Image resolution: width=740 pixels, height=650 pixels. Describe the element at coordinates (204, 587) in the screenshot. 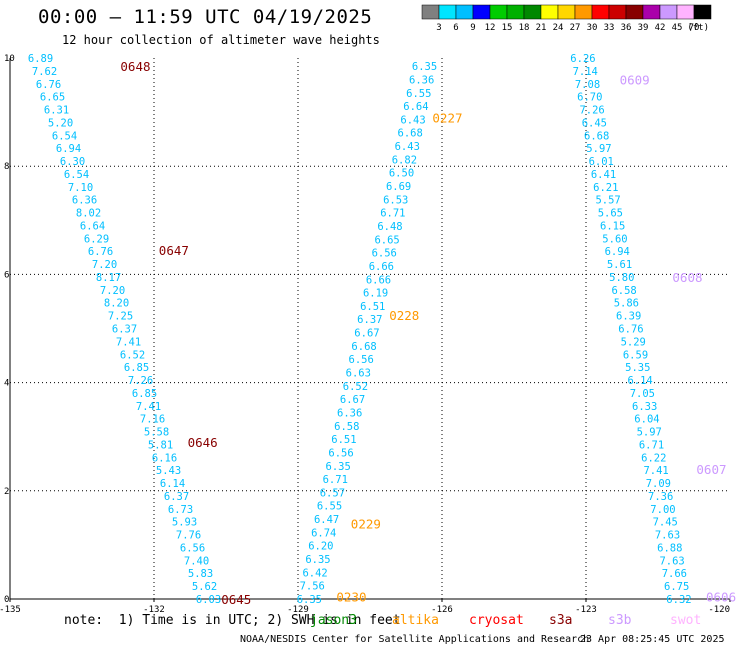

I see `swh-value-s3a: 5.62` at that location.